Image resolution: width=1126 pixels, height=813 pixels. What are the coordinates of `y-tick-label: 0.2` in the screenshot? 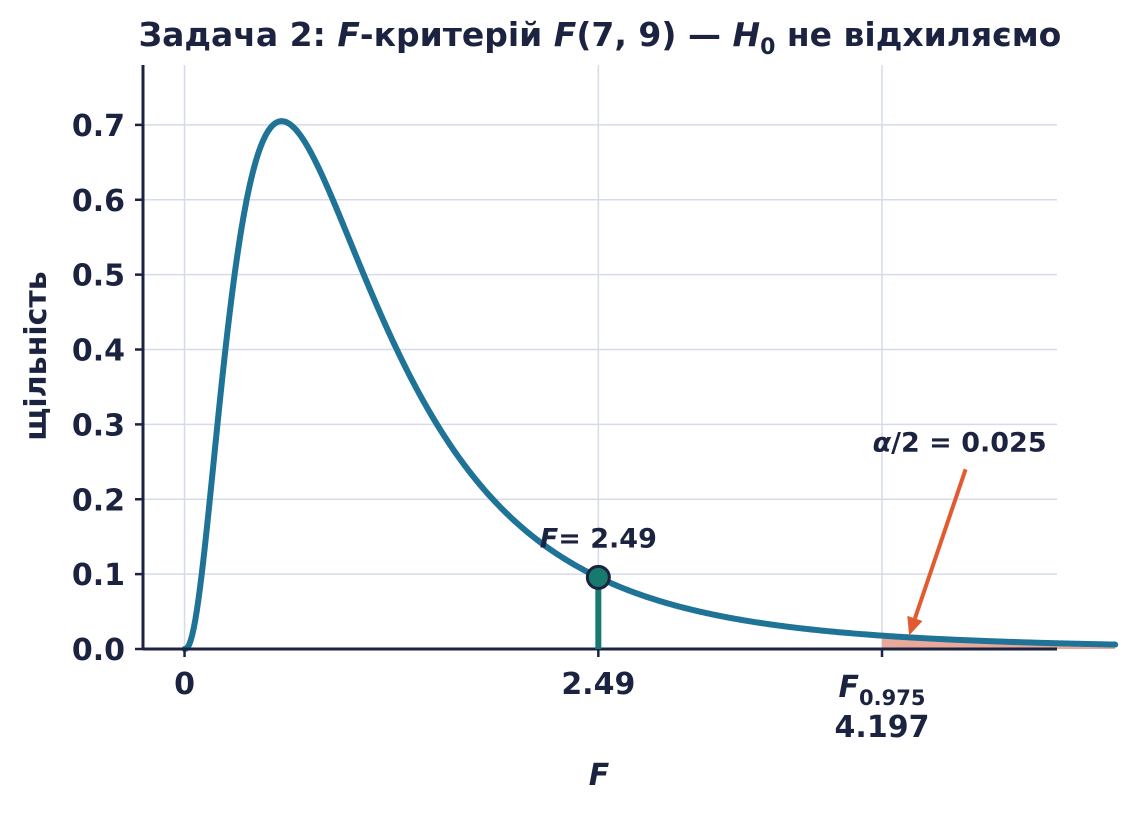 It's located at (98, 500).